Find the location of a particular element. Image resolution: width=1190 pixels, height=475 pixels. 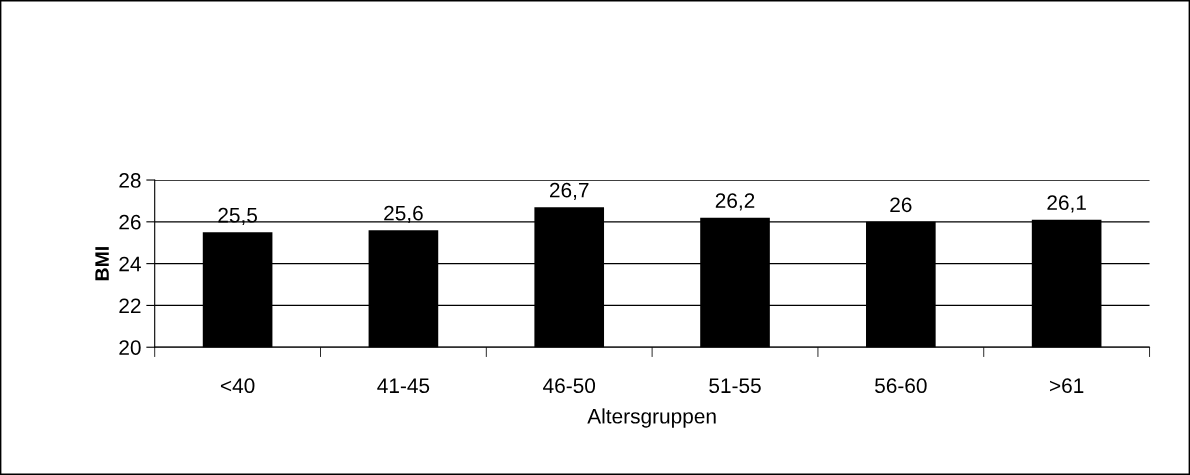

data-label: 26 is located at coordinates (901, 205).